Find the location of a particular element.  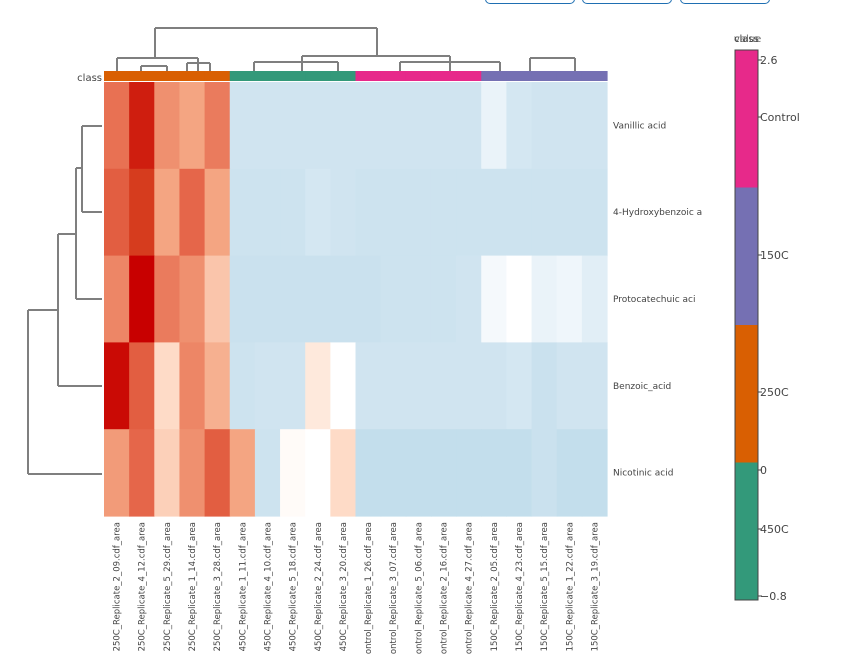

column-label: 250C_Replicate_1_14.cdf_area is located at coordinates (193, 586).